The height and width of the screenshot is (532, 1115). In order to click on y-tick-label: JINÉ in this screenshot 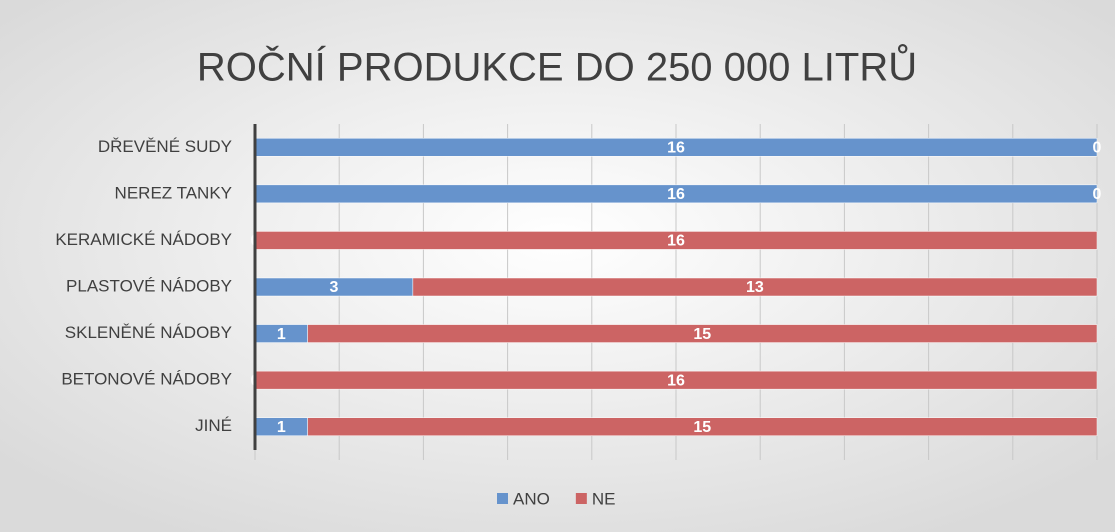, I will do `click(213, 425)`.